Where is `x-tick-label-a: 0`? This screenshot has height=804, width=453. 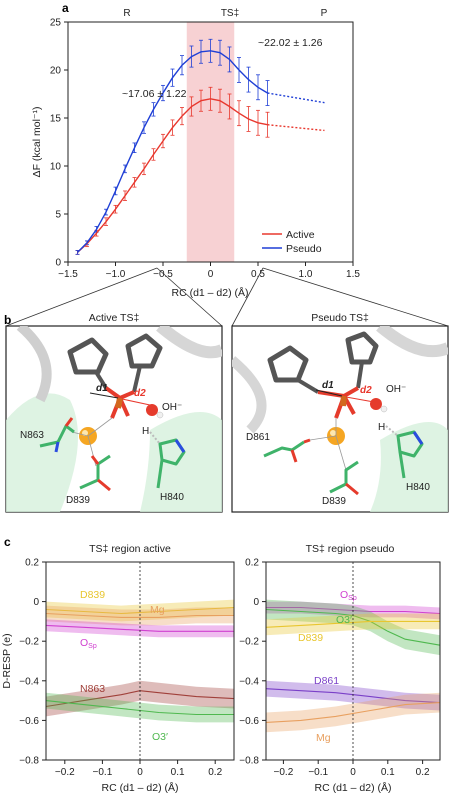
x-tick-label-a: 0 is located at coordinates (211, 274).